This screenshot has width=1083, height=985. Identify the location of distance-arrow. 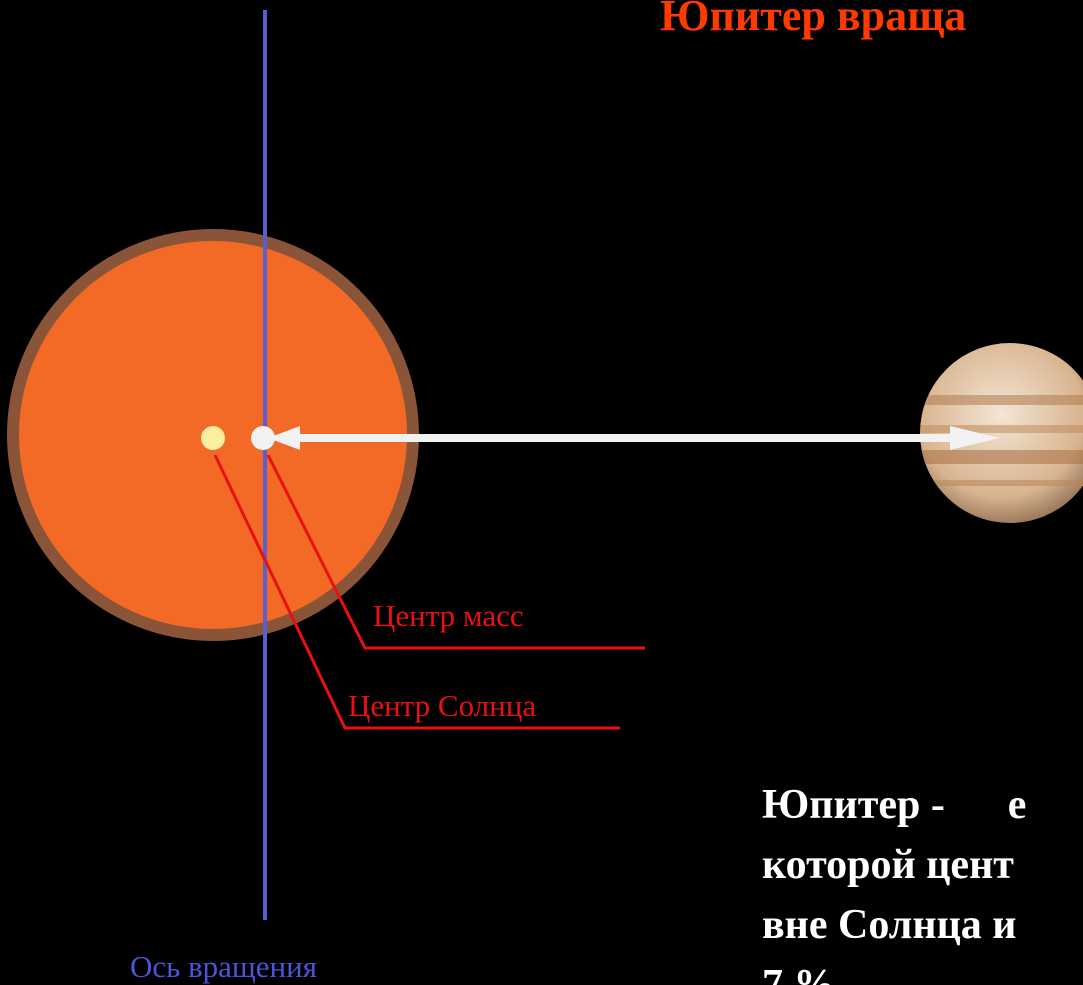
(634, 438).